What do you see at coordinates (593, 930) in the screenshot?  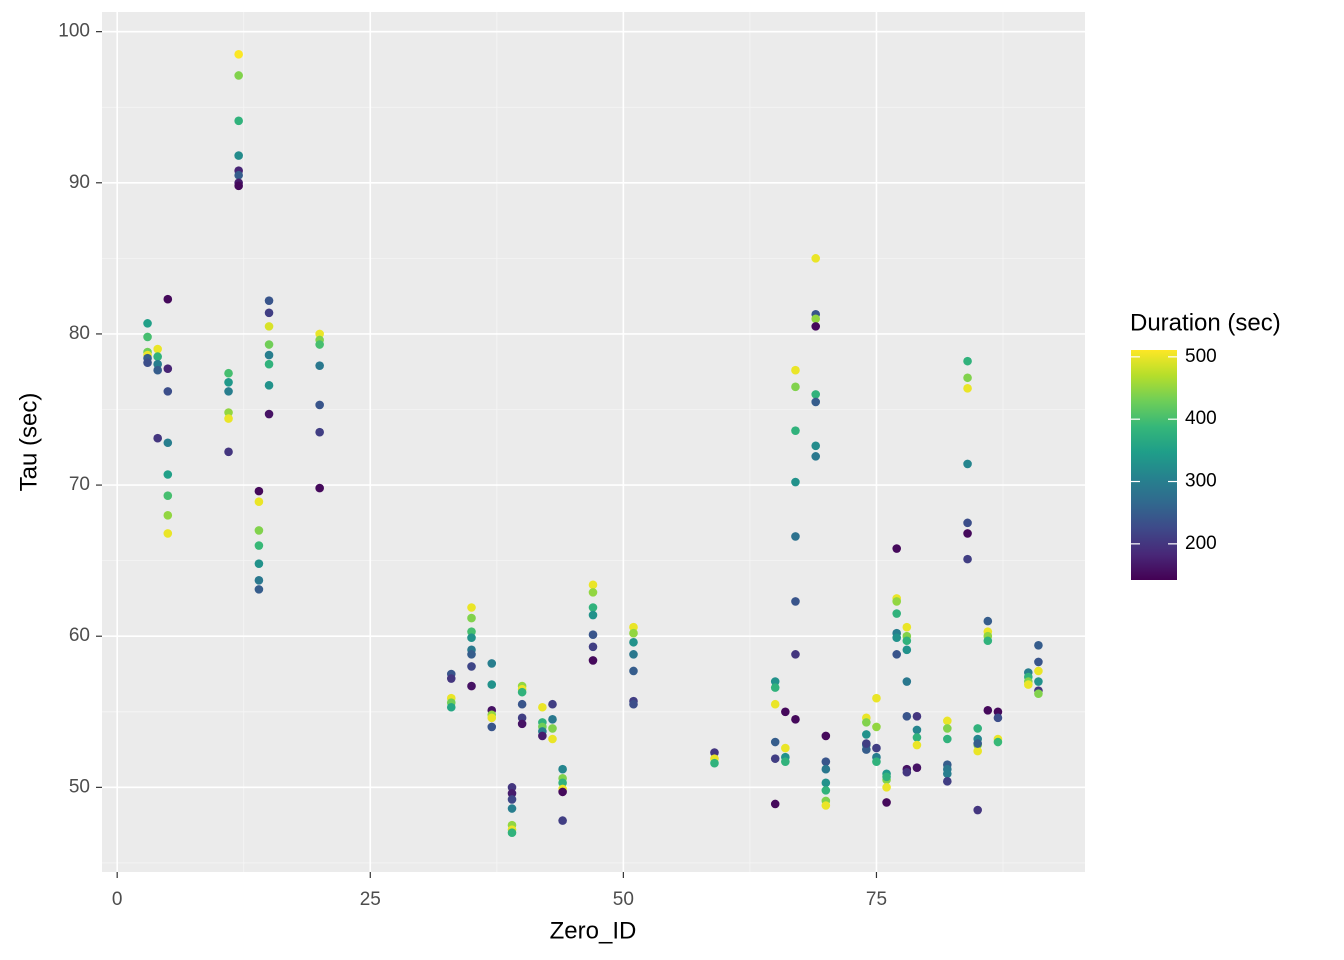 I see `x-axis-title: Zero_ID` at bounding box center [593, 930].